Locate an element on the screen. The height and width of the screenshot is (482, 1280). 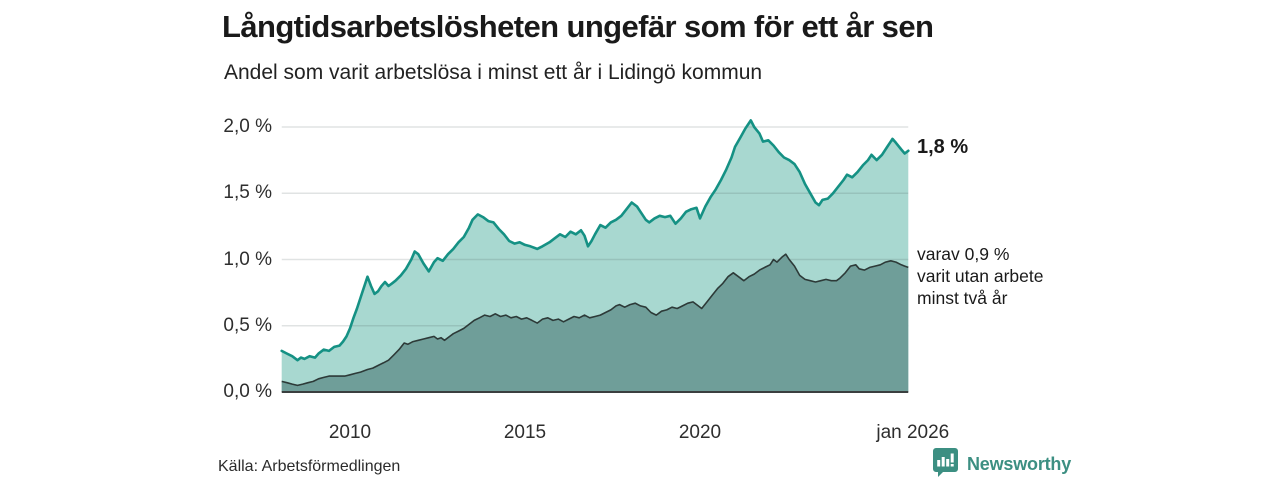
line-unemployed-two-years is located at coordinates (595, 320).